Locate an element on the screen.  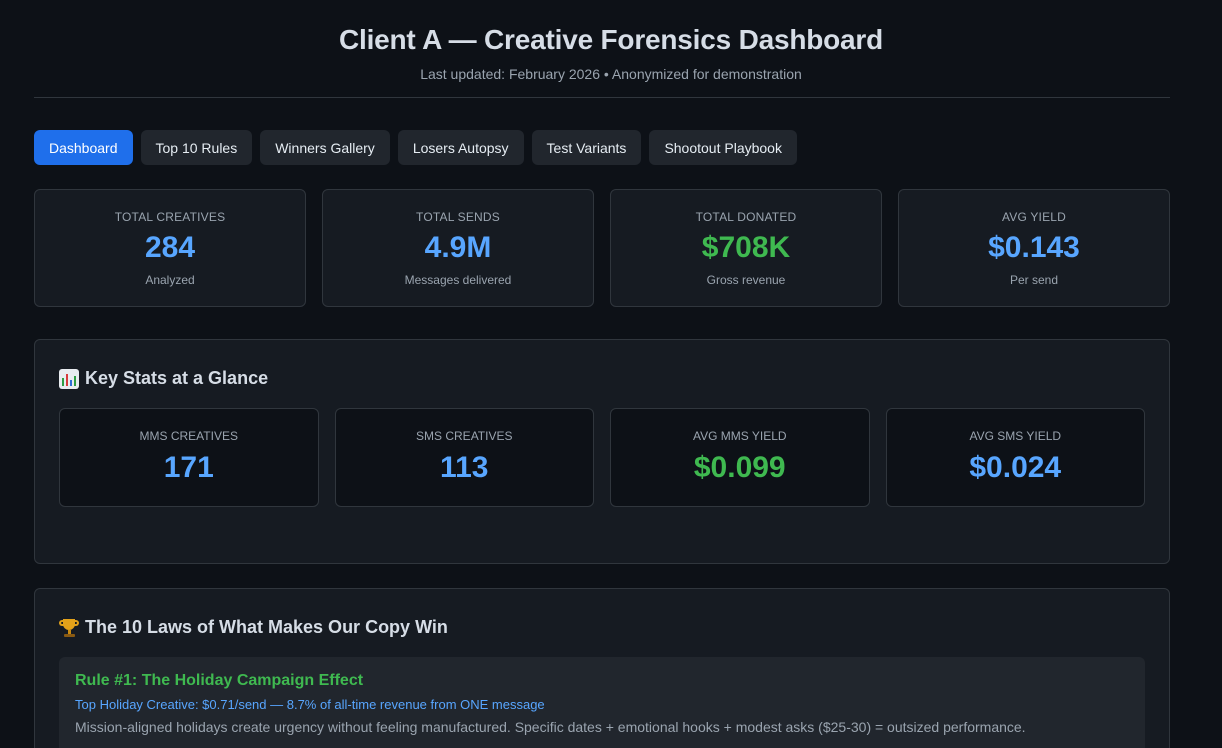
tab-winners-gallery: Winners Gallery is located at coordinates (325, 147).